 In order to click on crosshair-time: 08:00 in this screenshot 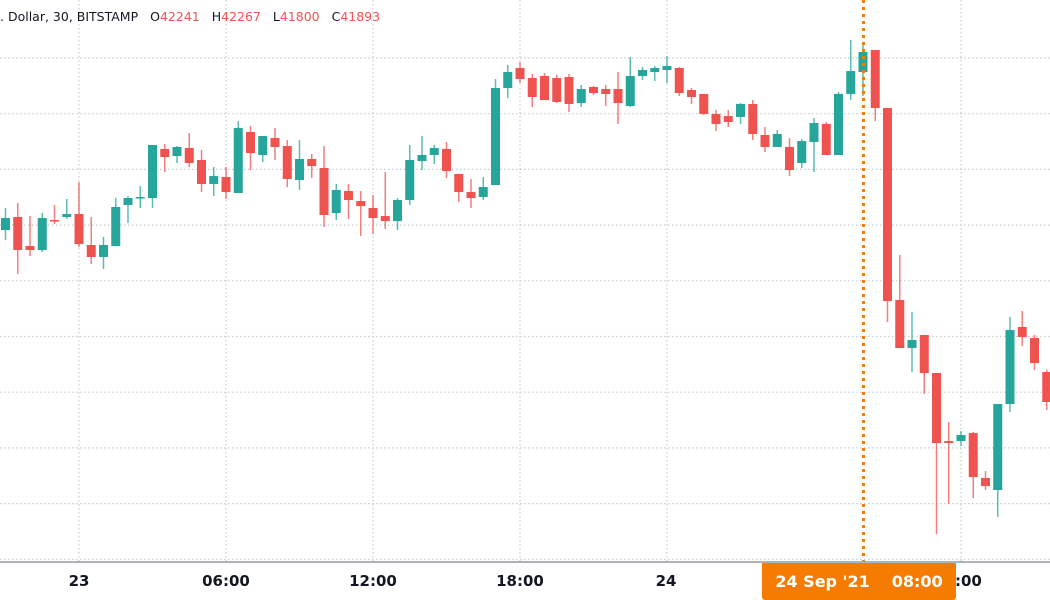, I will do `click(917, 581)`.